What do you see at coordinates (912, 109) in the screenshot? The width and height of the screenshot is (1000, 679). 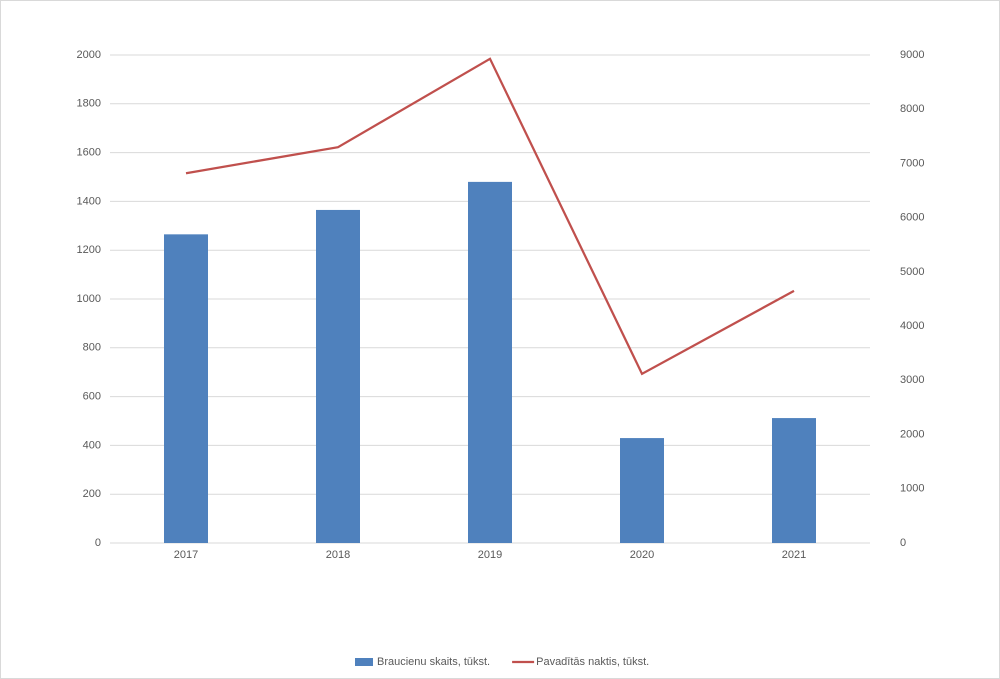 I see `y2-tick-label: 8000` at bounding box center [912, 109].